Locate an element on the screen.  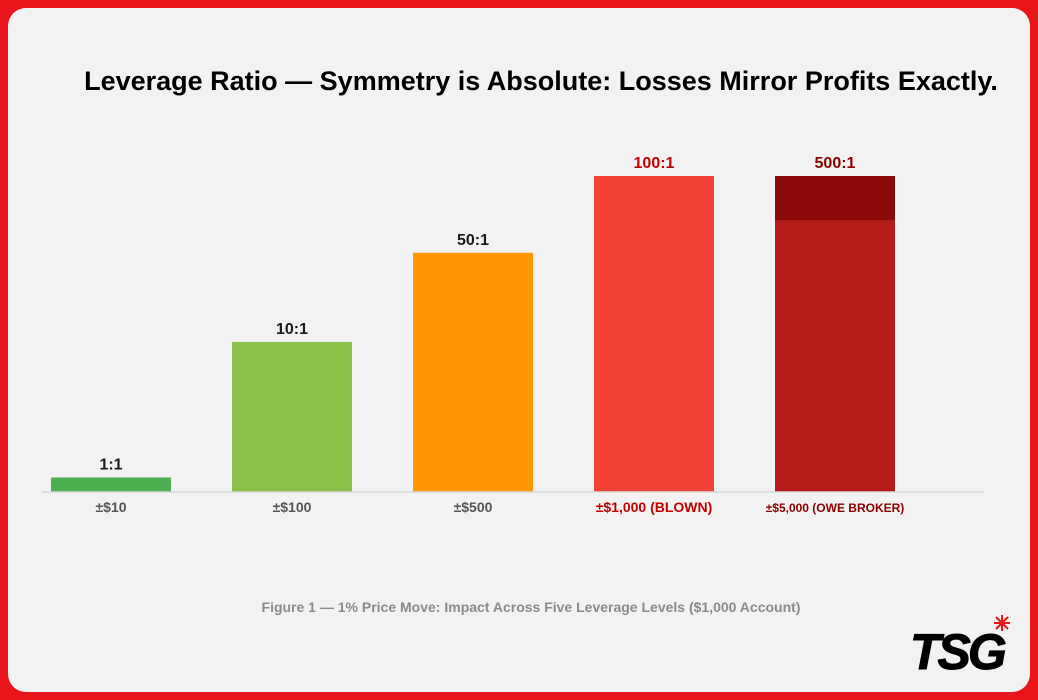
logo-spark-icon is located at coordinates (1002, 623).